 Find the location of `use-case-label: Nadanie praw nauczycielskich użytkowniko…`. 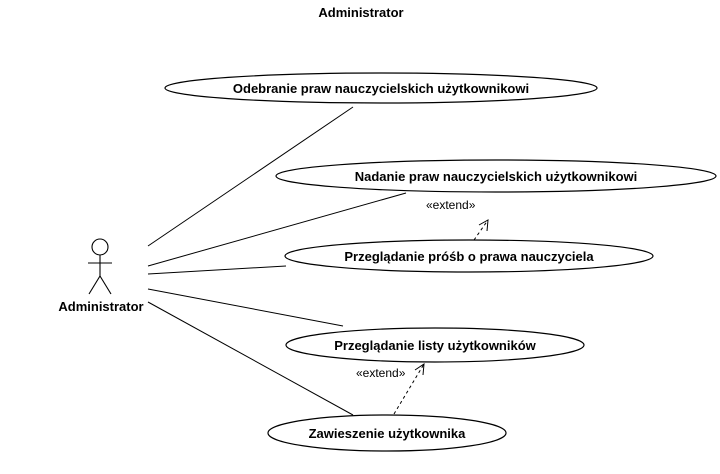

use-case-label: Nadanie praw nauczycielskich użytkowniko… is located at coordinates (496, 176).